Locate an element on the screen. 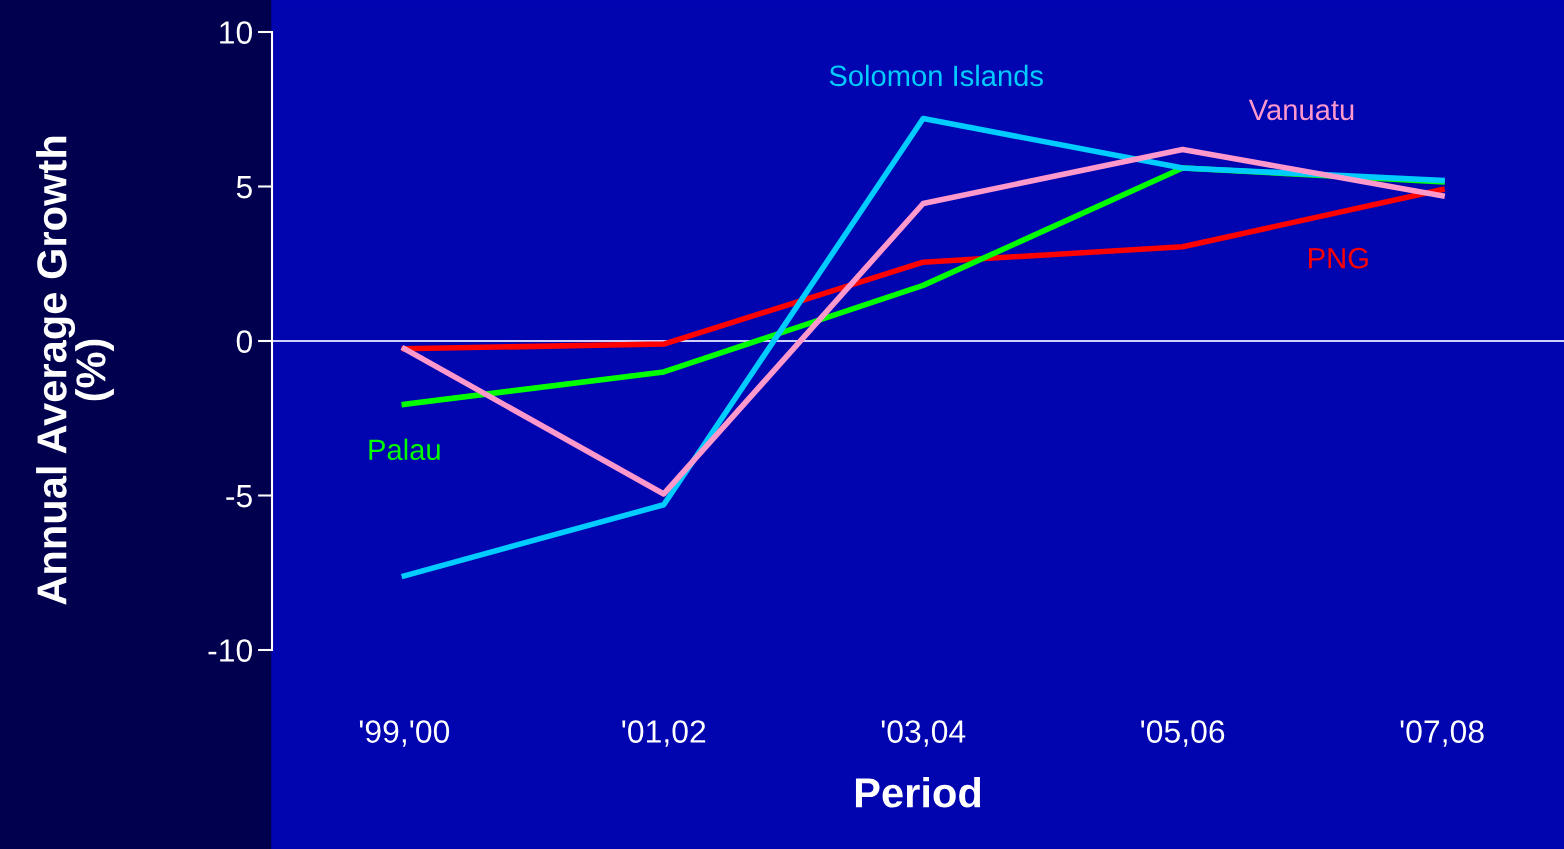  series-label: Vanuatu is located at coordinates (1301, 110).